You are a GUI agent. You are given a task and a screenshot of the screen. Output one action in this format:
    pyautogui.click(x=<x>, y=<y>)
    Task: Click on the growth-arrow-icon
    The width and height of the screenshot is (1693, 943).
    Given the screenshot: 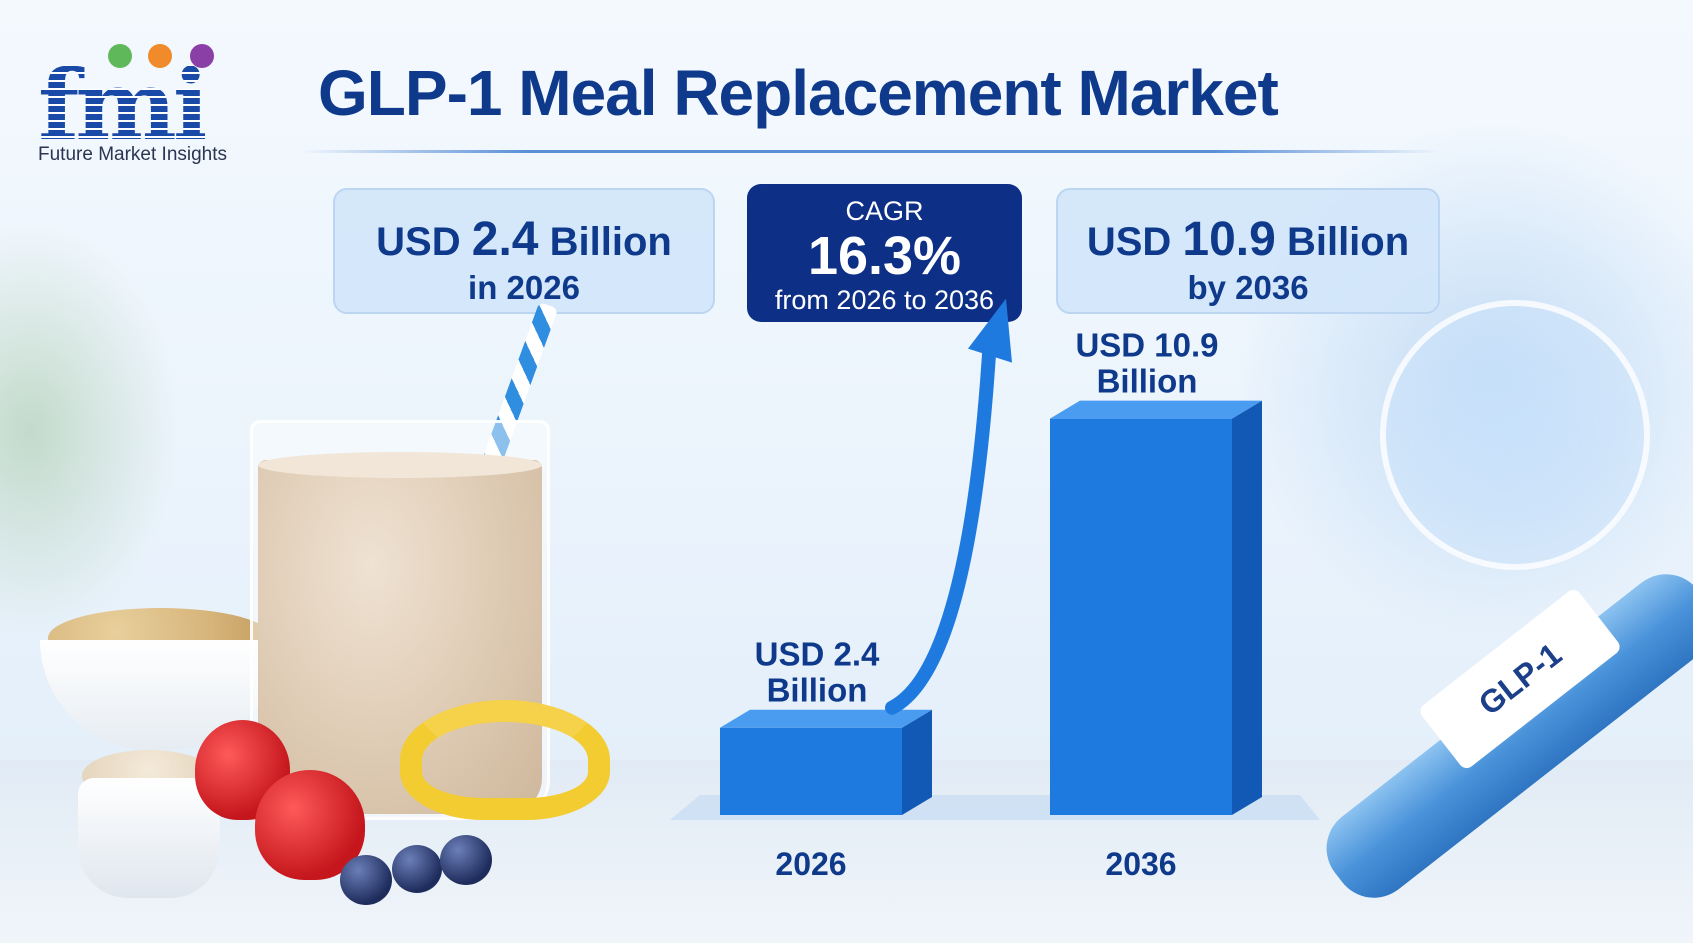 What is the action you would take?
    pyautogui.click(x=941, y=523)
    